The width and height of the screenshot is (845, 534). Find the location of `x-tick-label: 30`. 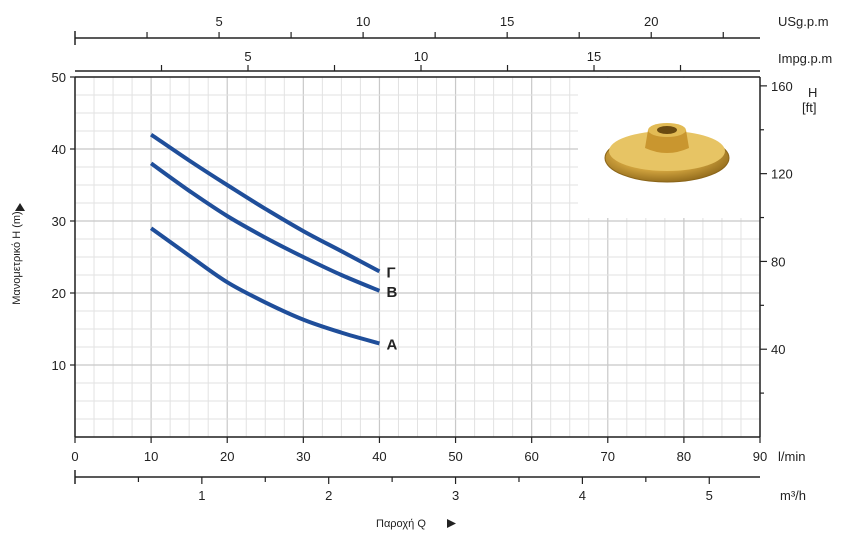

x-tick-label: 30 is located at coordinates (303, 456).